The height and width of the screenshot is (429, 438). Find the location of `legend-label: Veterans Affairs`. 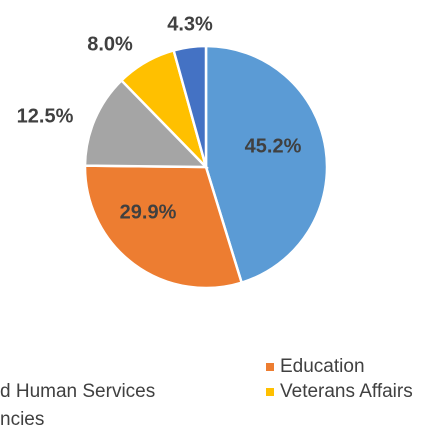

legend-label: Veterans Affairs is located at coordinates (346, 391).